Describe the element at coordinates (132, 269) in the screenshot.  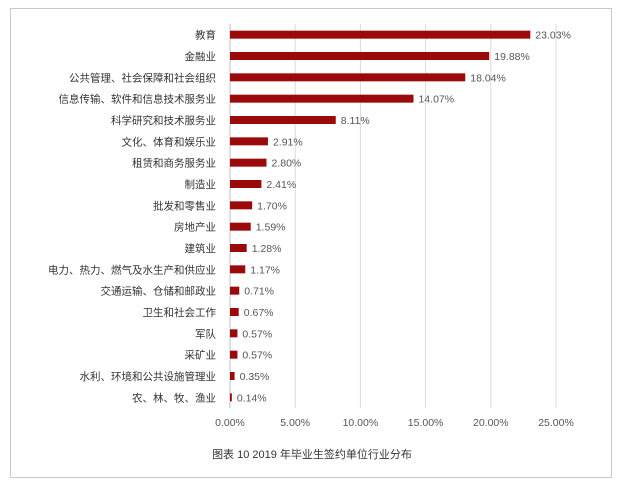
I see `category-label: 电力、热力、燃气及水生产和供应业` at that location.